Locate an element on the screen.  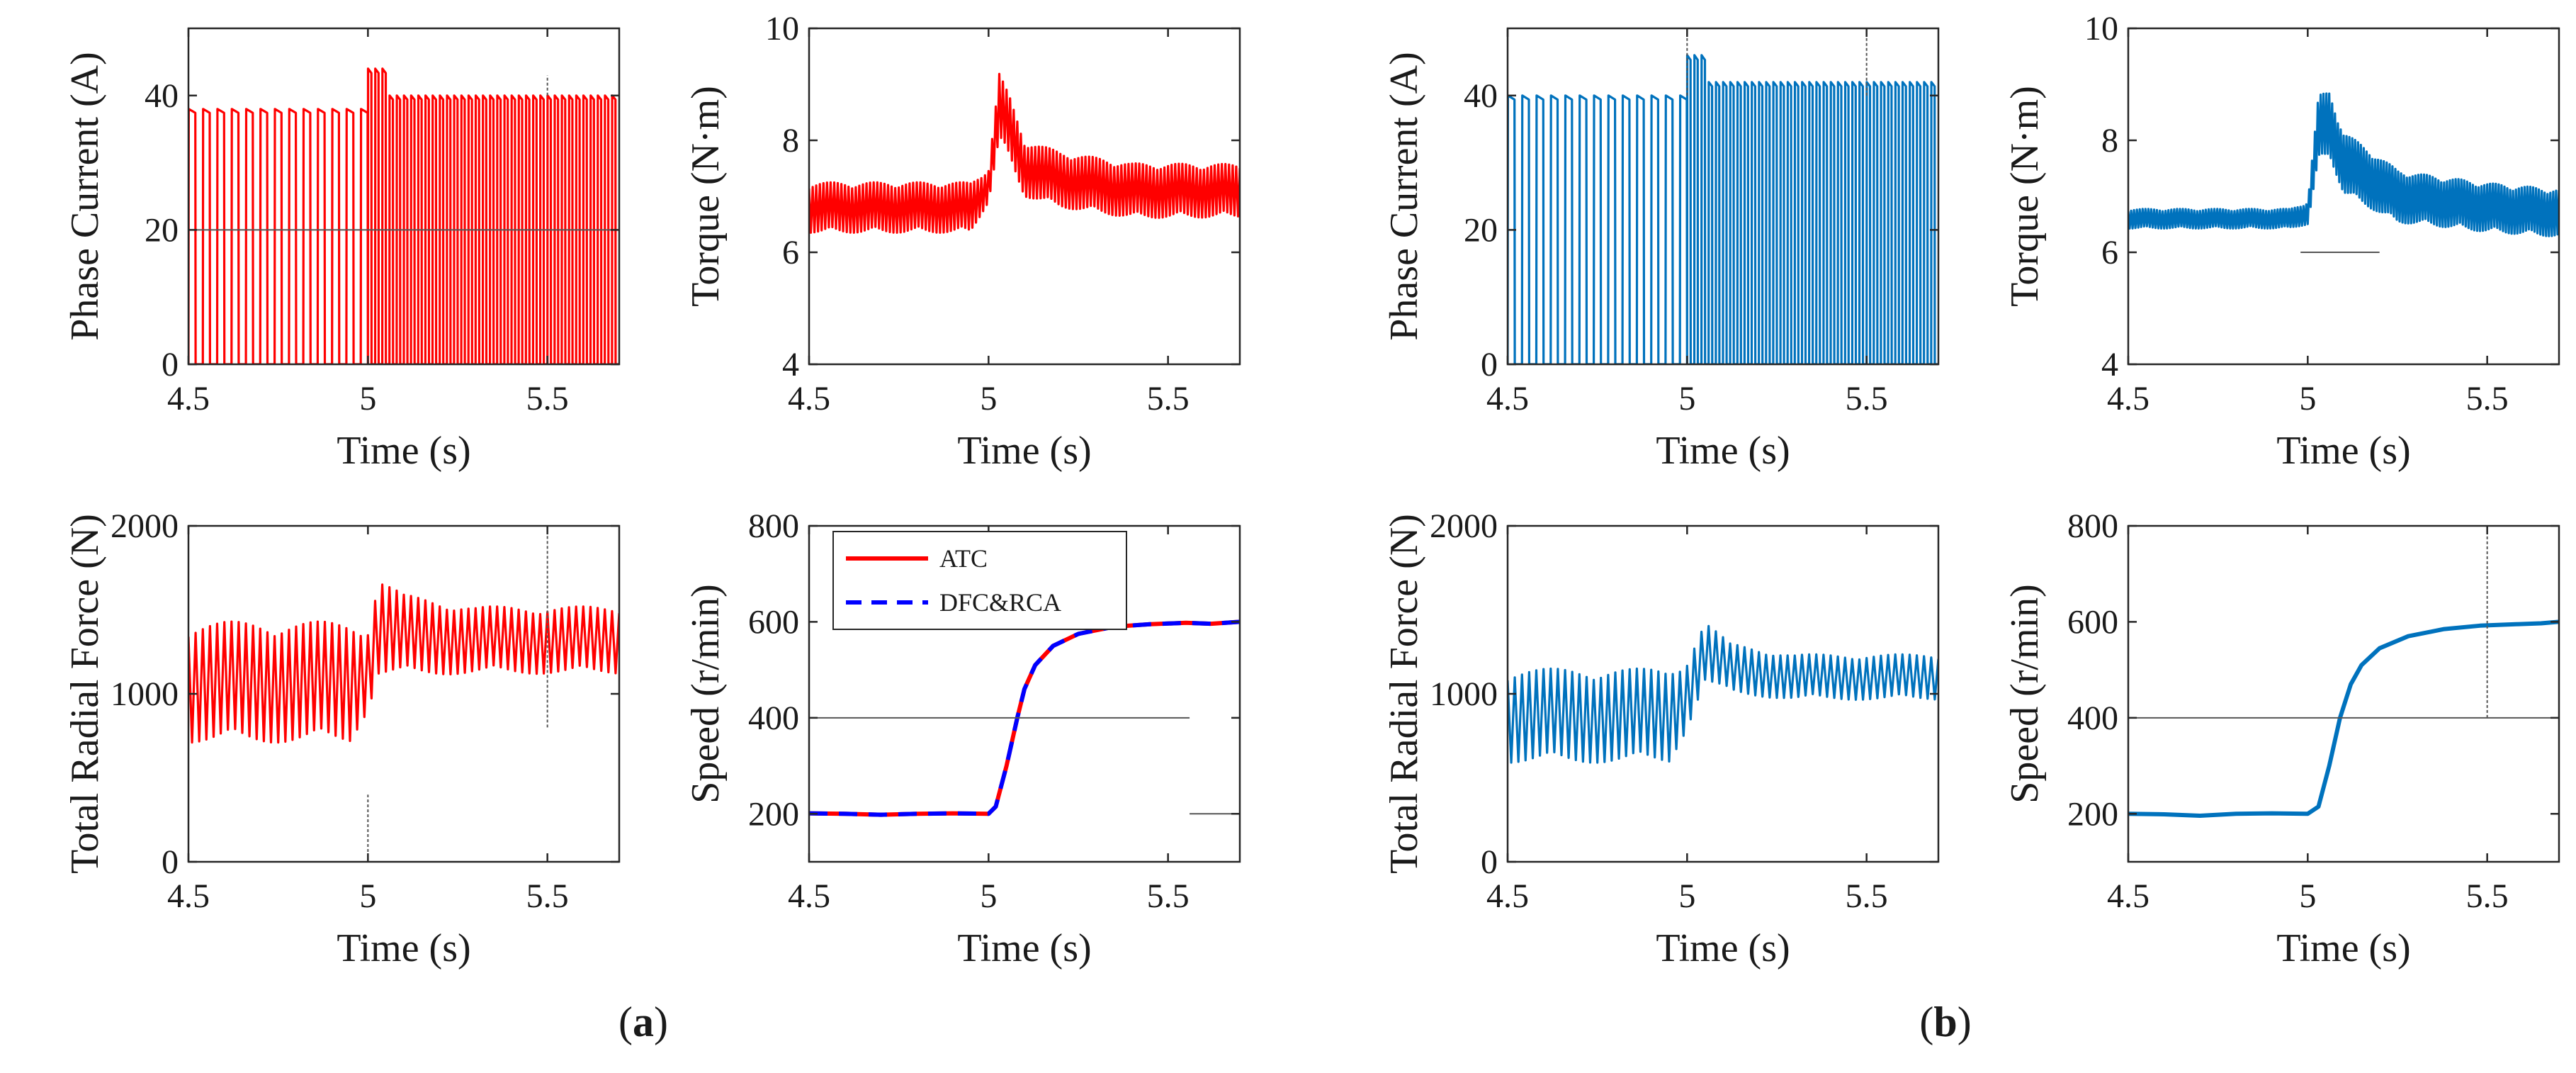
panel-label-a: (a) is located at coordinates (643, 1022).